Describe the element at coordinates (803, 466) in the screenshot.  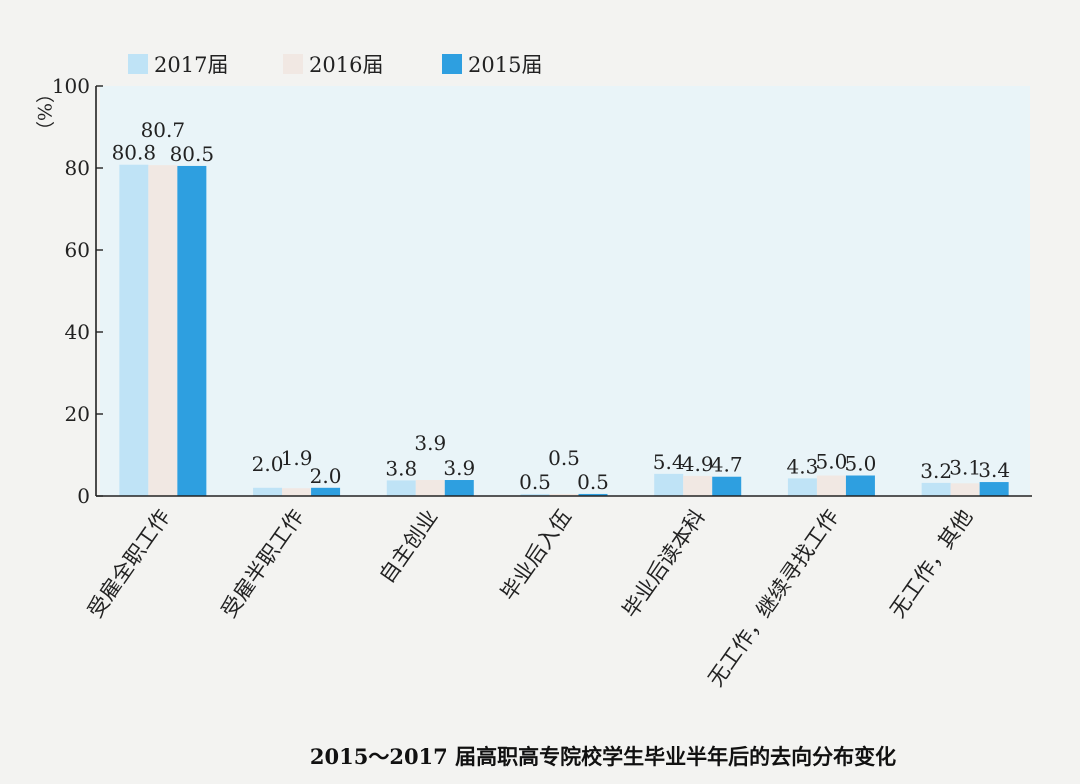
I see `data-label: 4.3` at that location.